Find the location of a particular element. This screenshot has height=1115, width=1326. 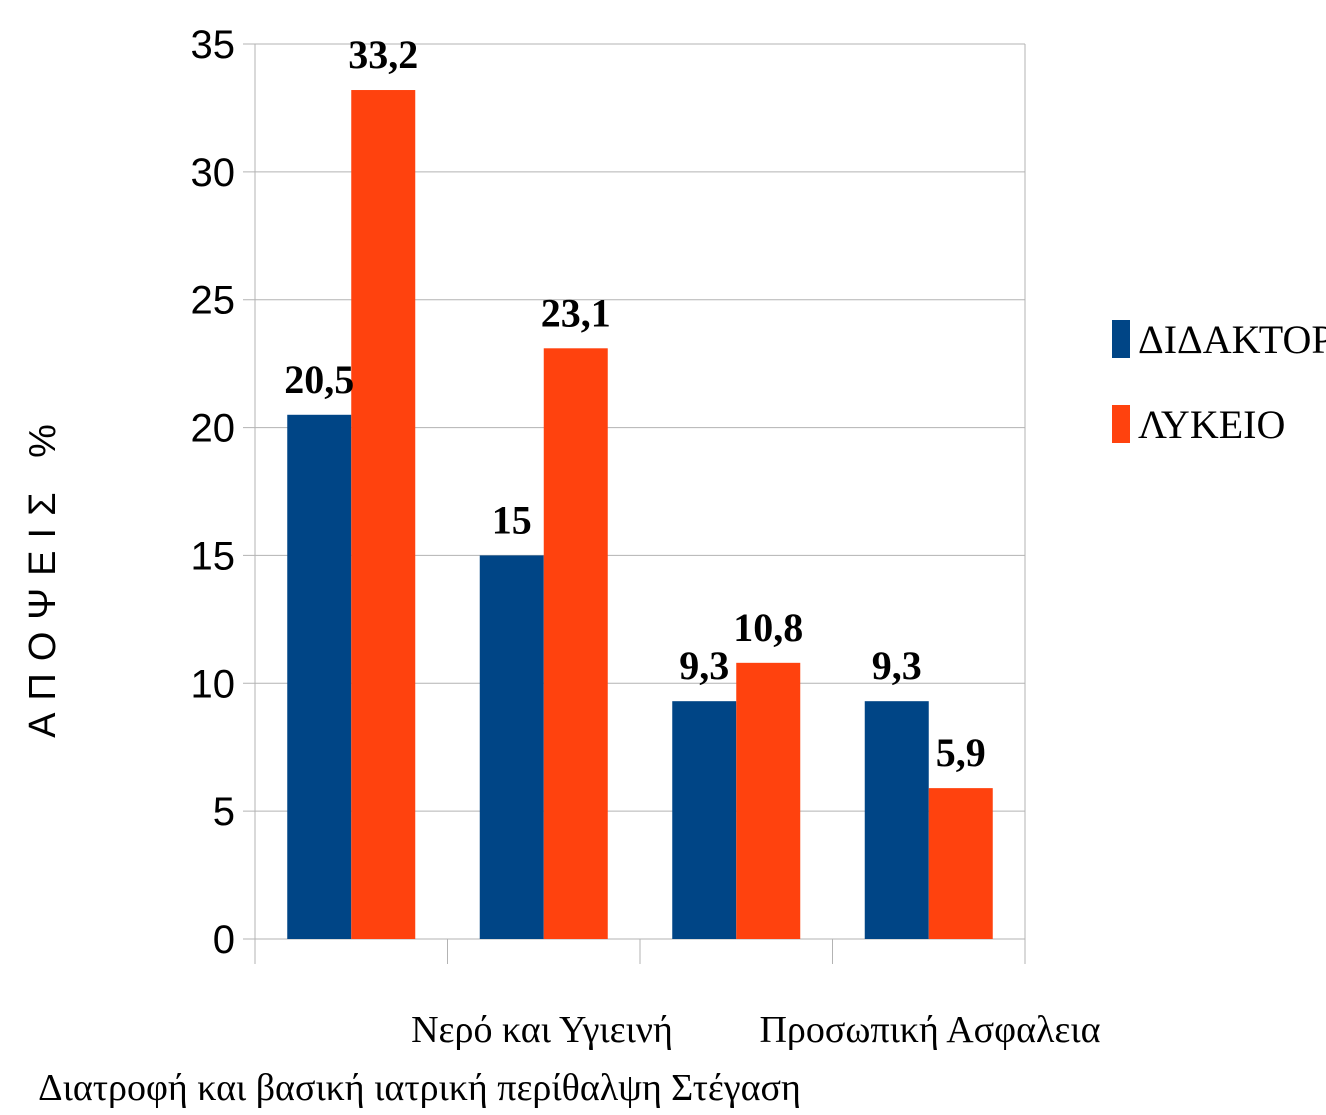

y-tick-label: 30 is located at coordinates (213, 173).